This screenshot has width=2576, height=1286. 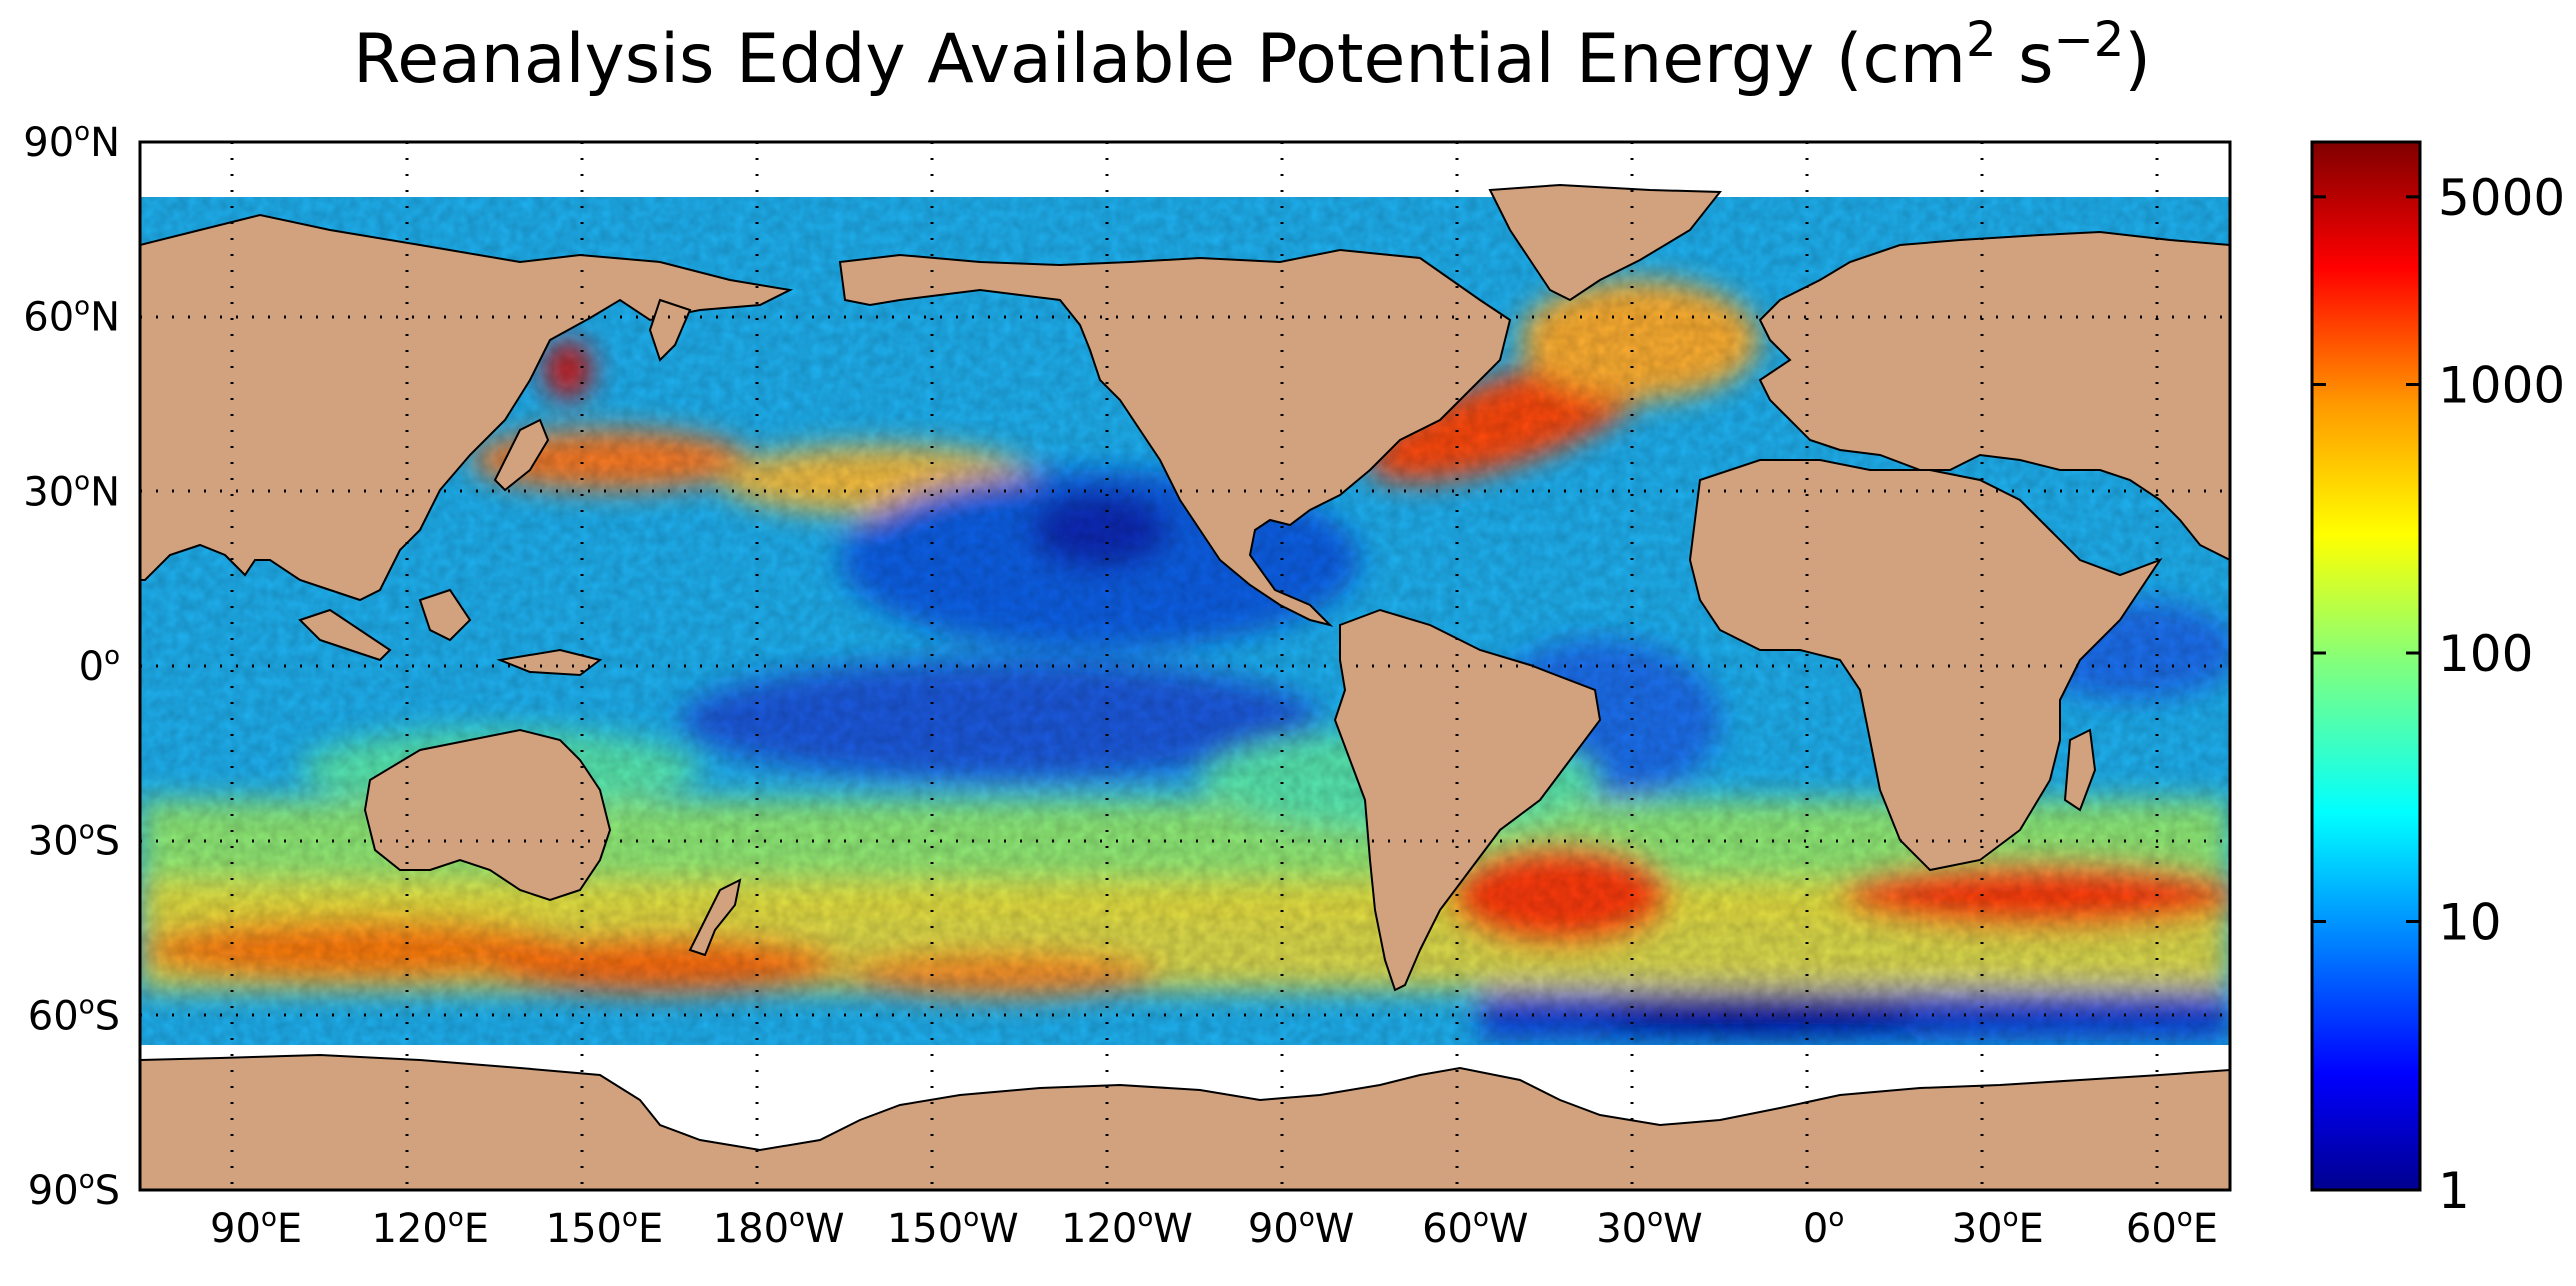 What do you see at coordinates (2470, 922) in the screenshot?
I see `colorbar-tick-label: 10` at bounding box center [2470, 922].